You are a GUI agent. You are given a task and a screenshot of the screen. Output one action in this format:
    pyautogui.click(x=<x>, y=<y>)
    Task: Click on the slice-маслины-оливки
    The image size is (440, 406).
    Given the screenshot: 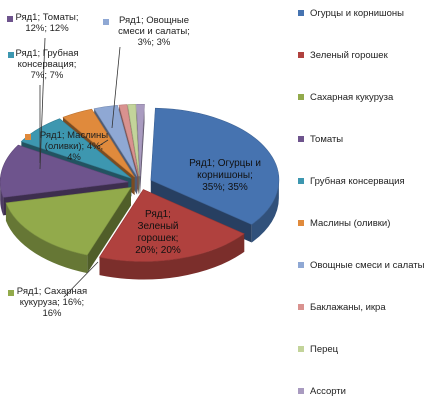 What is the action you would take?
    pyautogui.click(x=98, y=143)
    